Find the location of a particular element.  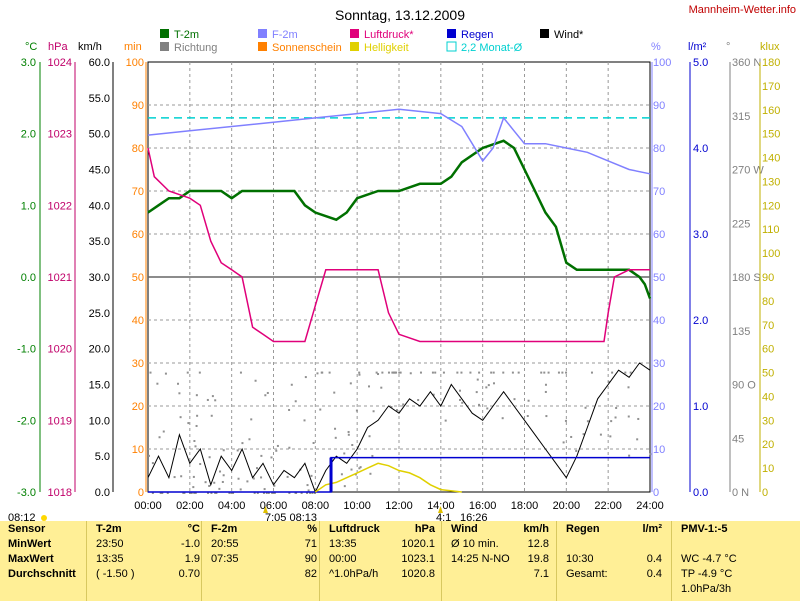

axis-tick-rain: 5.0 is located at coordinates (700, 63).